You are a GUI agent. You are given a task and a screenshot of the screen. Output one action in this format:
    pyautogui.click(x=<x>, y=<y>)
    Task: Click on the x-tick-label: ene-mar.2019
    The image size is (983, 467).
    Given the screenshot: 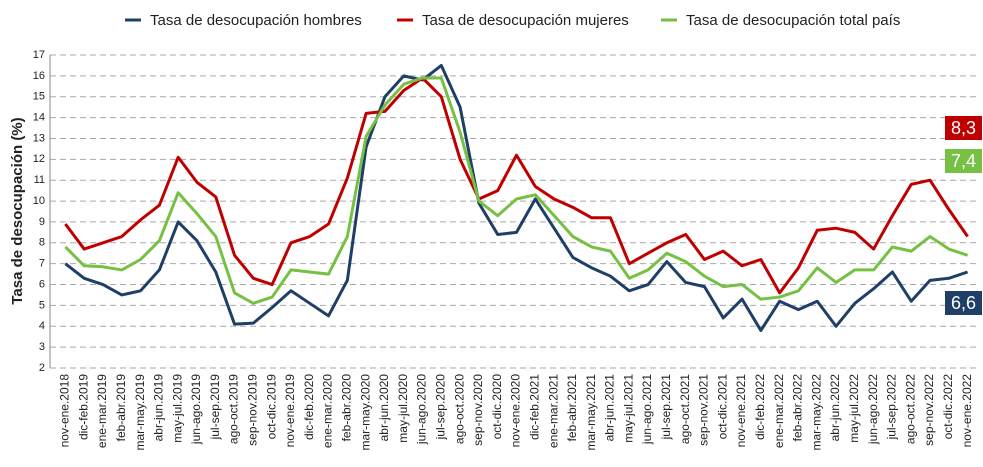 What is the action you would take?
    pyautogui.click(x=102, y=411)
    